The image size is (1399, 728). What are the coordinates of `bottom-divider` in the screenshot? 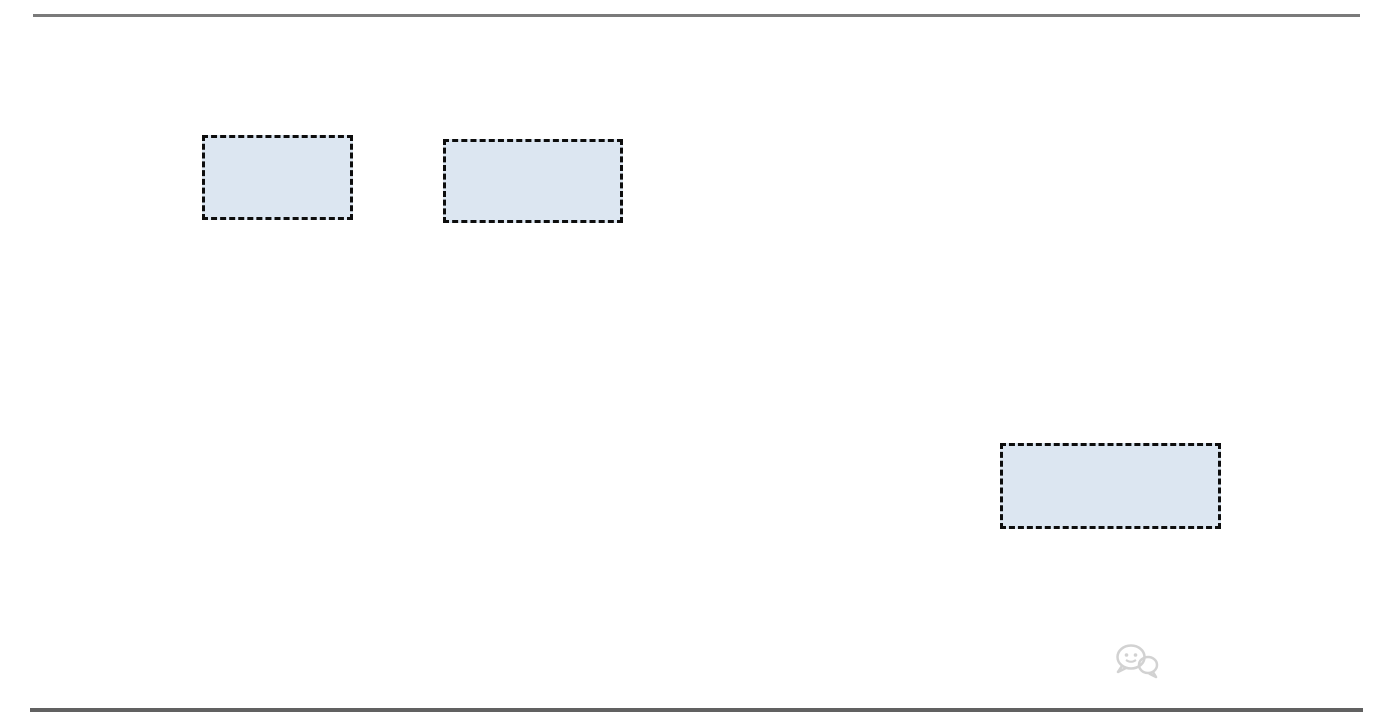 It's located at (696, 710).